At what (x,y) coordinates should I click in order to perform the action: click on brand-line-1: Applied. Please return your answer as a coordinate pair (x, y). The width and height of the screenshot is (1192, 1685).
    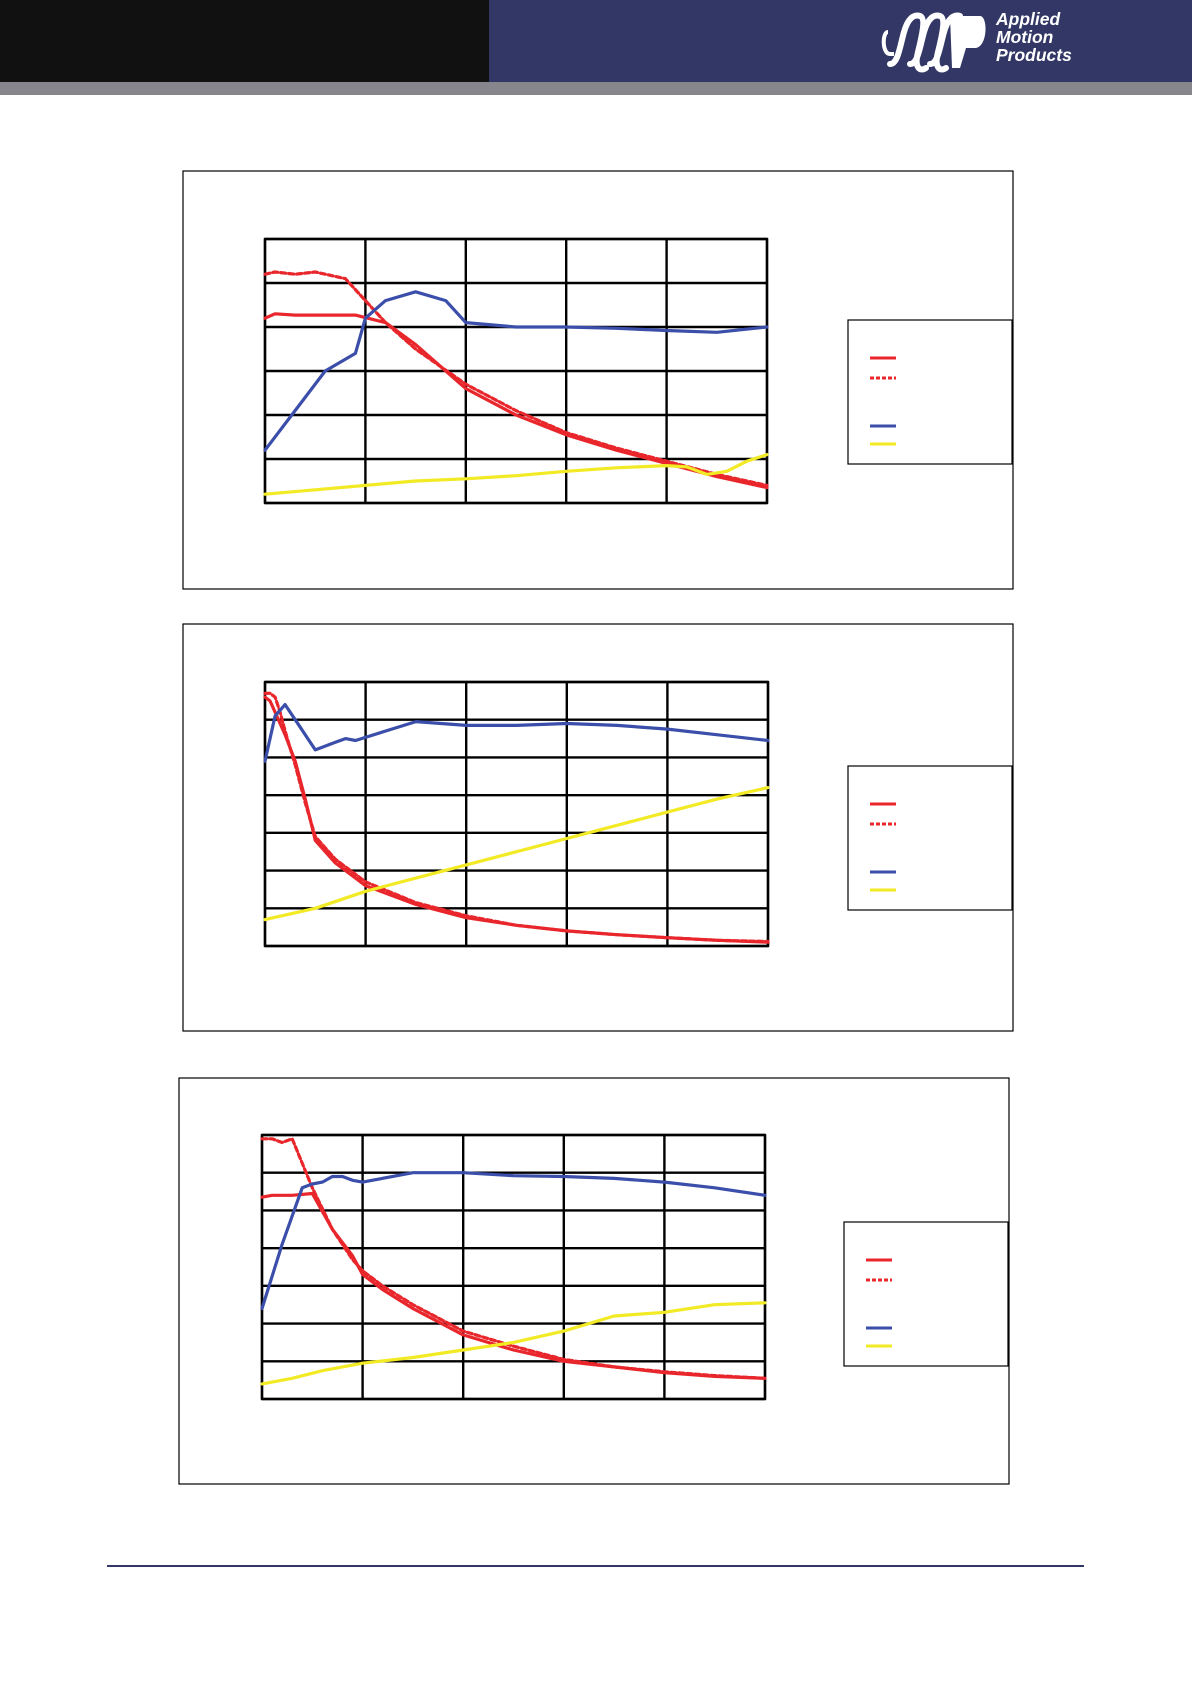
    Looking at the image, I should click on (1028, 19).